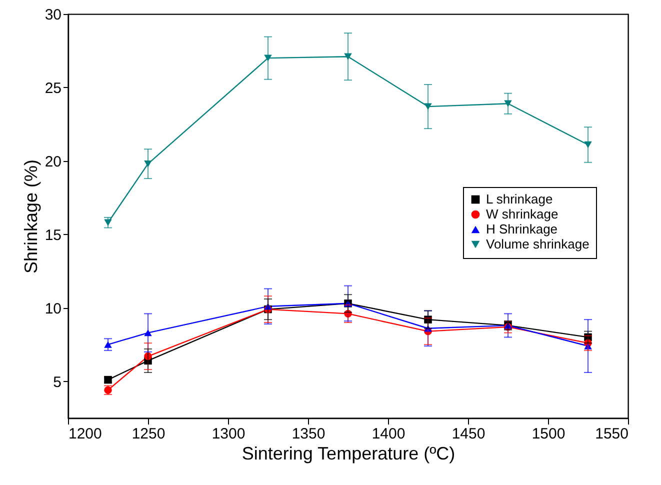  Describe the element at coordinates (522, 214) in the screenshot. I see `legend-label: W shrinkage` at that location.